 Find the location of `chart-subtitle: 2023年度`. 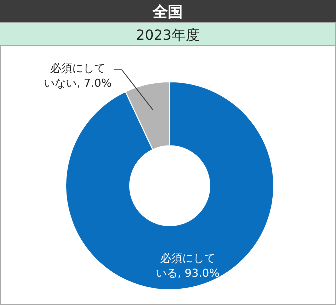

chart-subtitle: 2023年度 is located at coordinates (168, 36).